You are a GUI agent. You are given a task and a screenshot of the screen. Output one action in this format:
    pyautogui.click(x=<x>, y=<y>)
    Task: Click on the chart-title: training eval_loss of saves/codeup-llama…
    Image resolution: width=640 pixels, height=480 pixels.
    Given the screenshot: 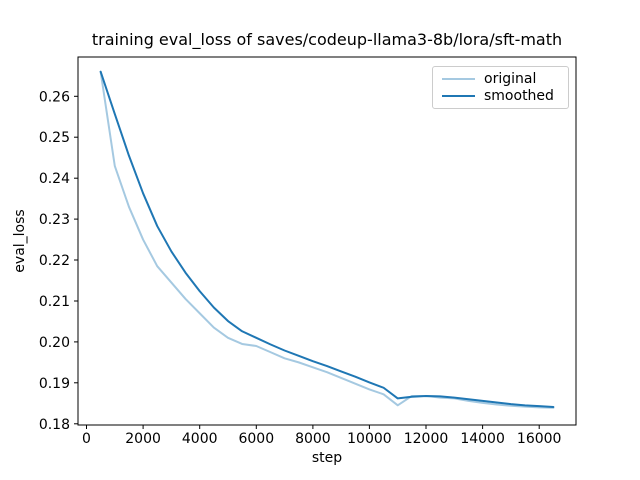 What is the action you would take?
    pyautogui.click(x=327, y=40)
    